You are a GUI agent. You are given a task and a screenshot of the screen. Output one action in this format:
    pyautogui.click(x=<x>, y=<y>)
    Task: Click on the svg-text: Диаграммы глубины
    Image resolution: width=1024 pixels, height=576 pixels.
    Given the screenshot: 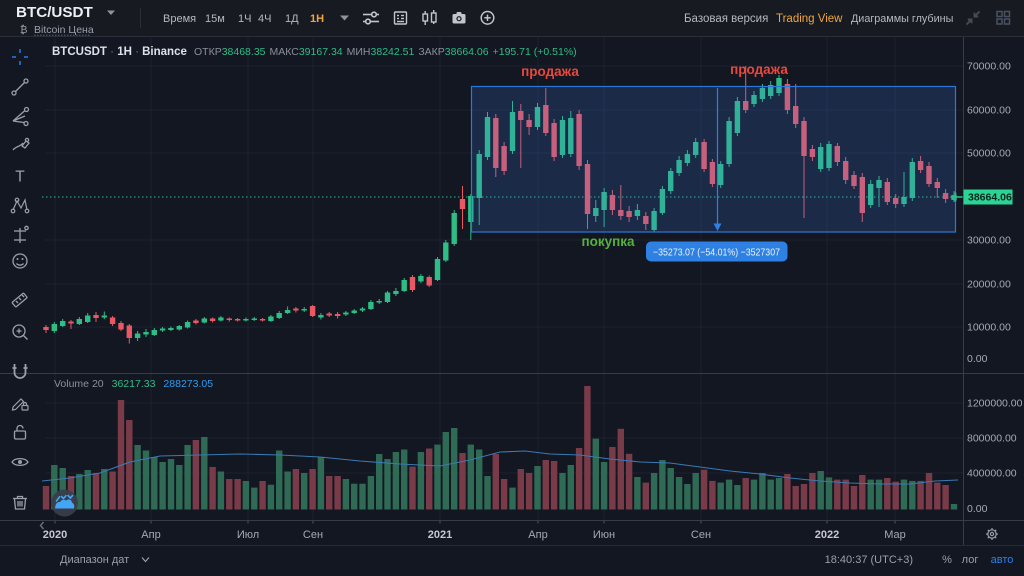 What is the action you would take?
    pyautogui.click(x=902, y=19)
    